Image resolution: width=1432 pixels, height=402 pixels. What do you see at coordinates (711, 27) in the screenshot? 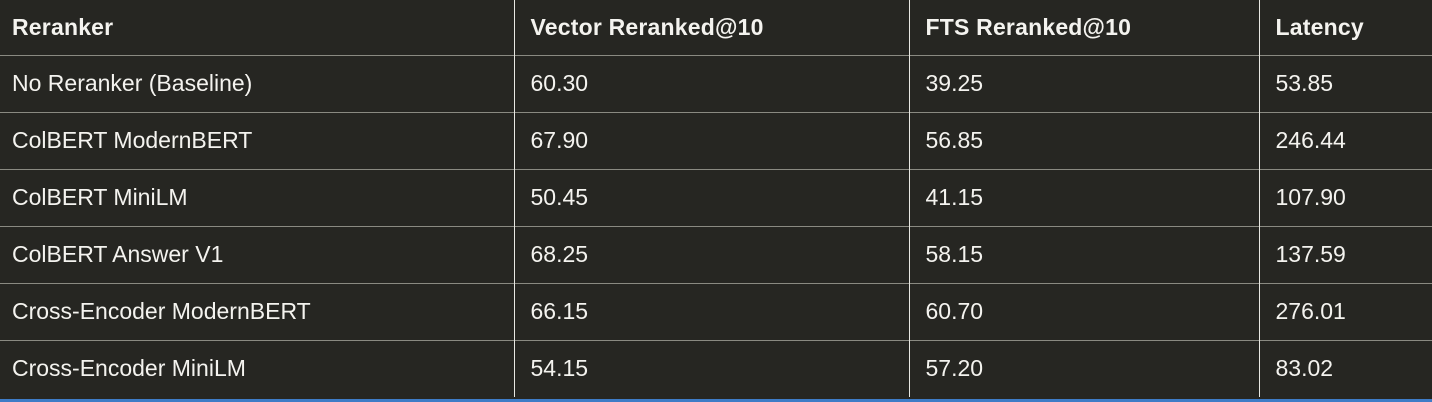
I see `column-header-vector-reranked: Vector Reranked@10` at bounding box center [711, 27].